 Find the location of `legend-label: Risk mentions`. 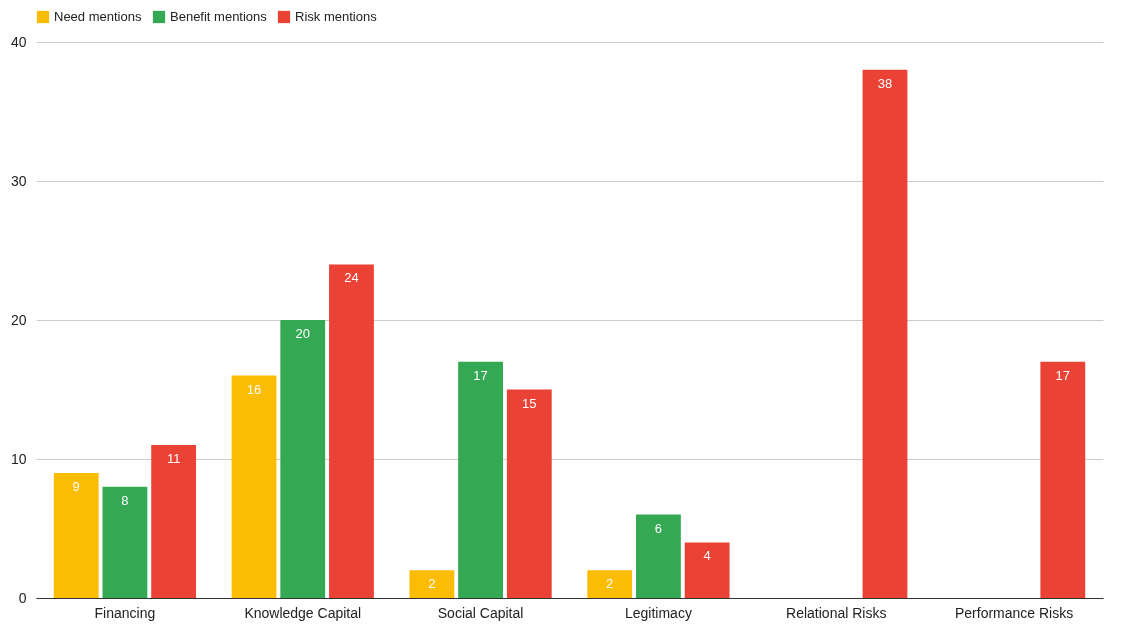

legend-label: Risk mentions is located at coordinates (336, 16).